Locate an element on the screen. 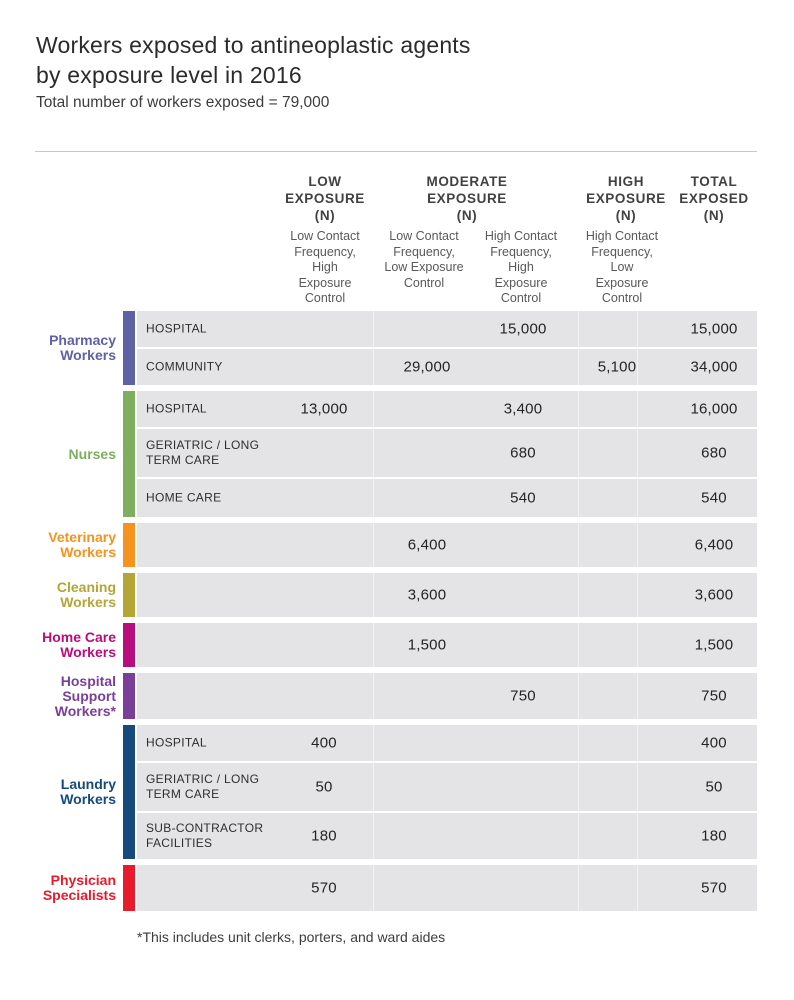  value-cell: 5,100 is located at coordinates (617, 367).